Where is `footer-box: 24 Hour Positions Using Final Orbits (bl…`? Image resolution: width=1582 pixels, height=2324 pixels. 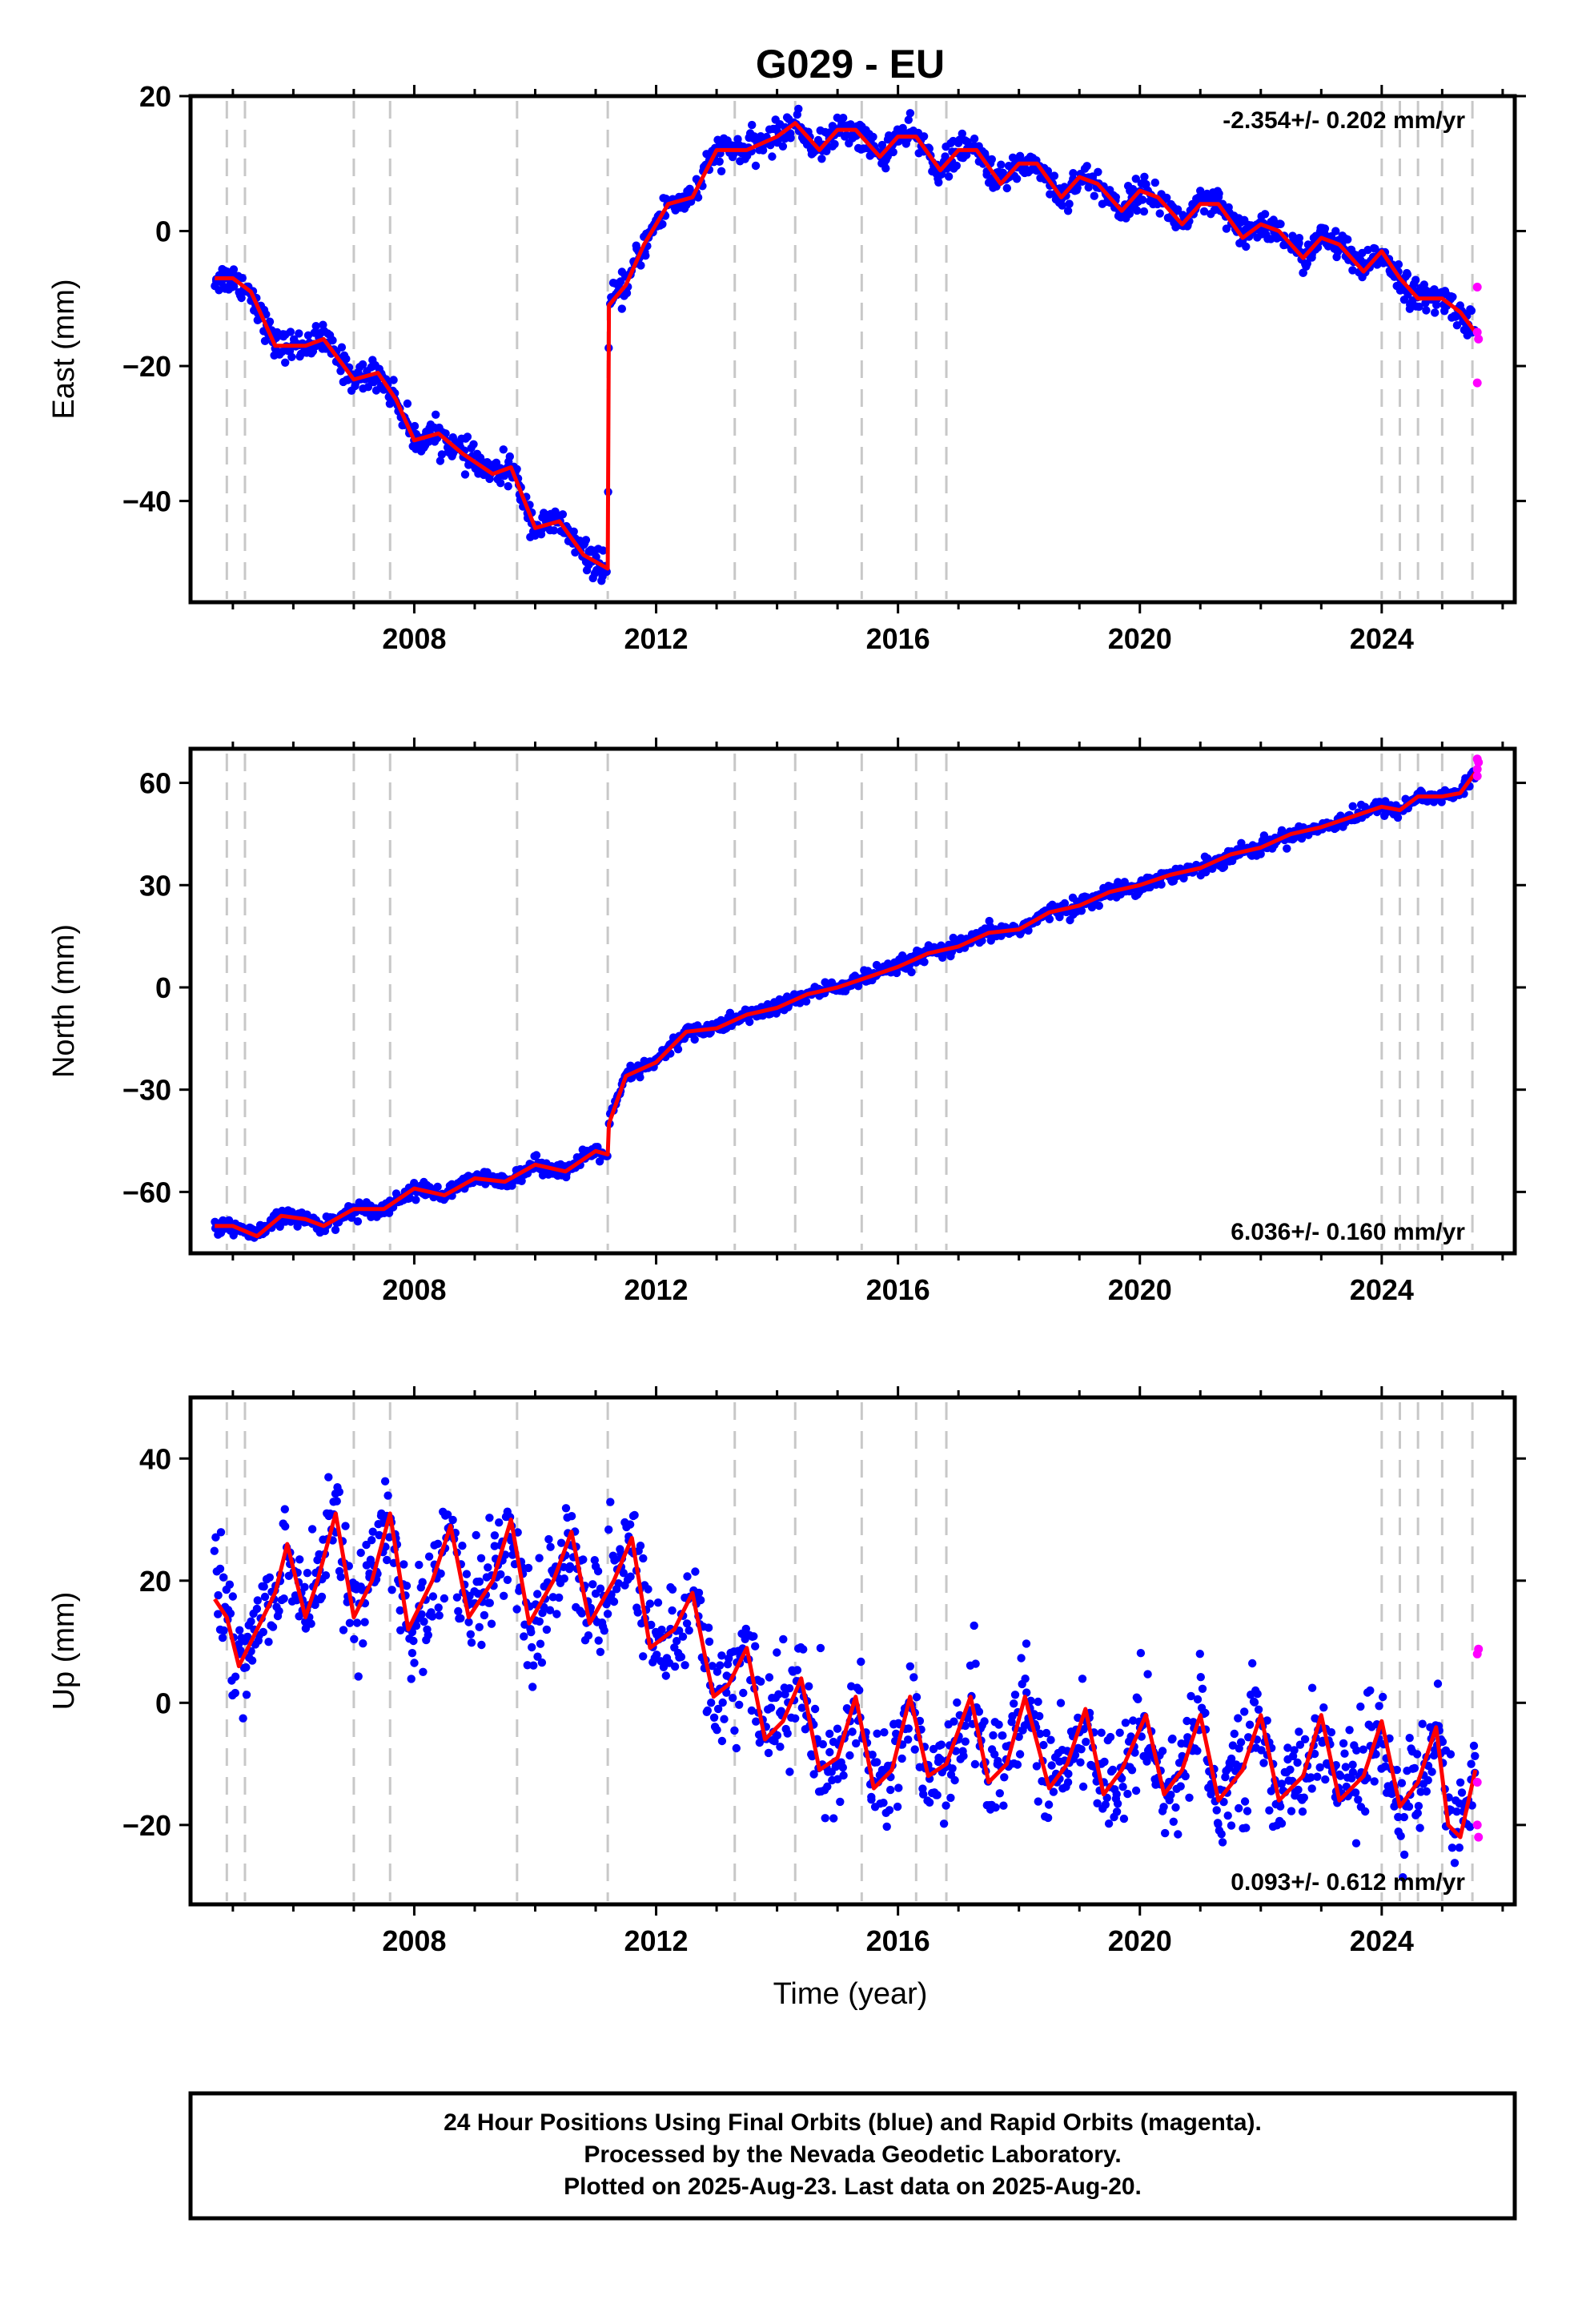
footer-box: 24 Hour Positions Using Final Orbits (bl… is located at coordinates (852, 2156).